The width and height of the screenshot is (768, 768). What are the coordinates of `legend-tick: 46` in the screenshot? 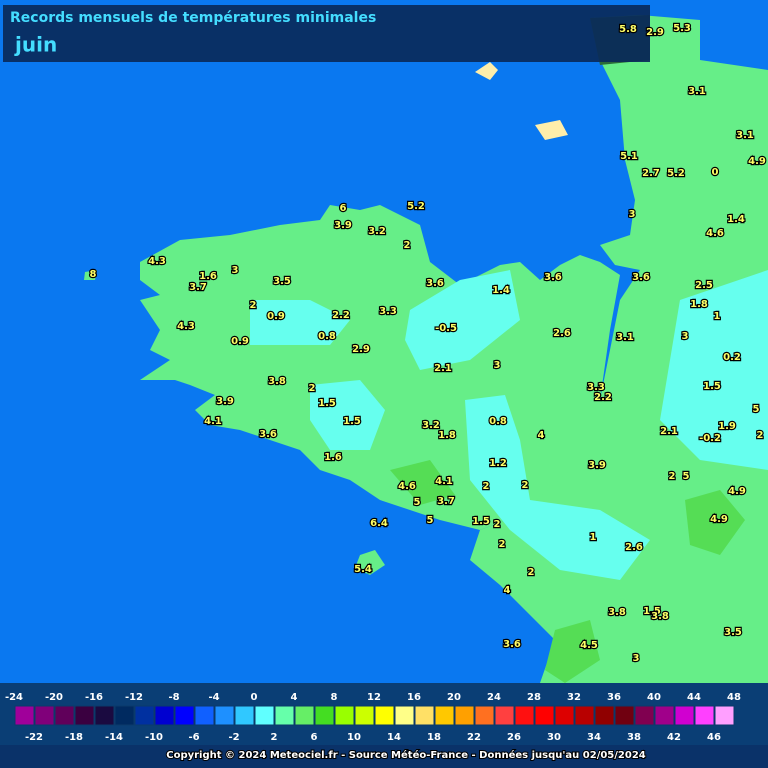 It's located at (714, 737).